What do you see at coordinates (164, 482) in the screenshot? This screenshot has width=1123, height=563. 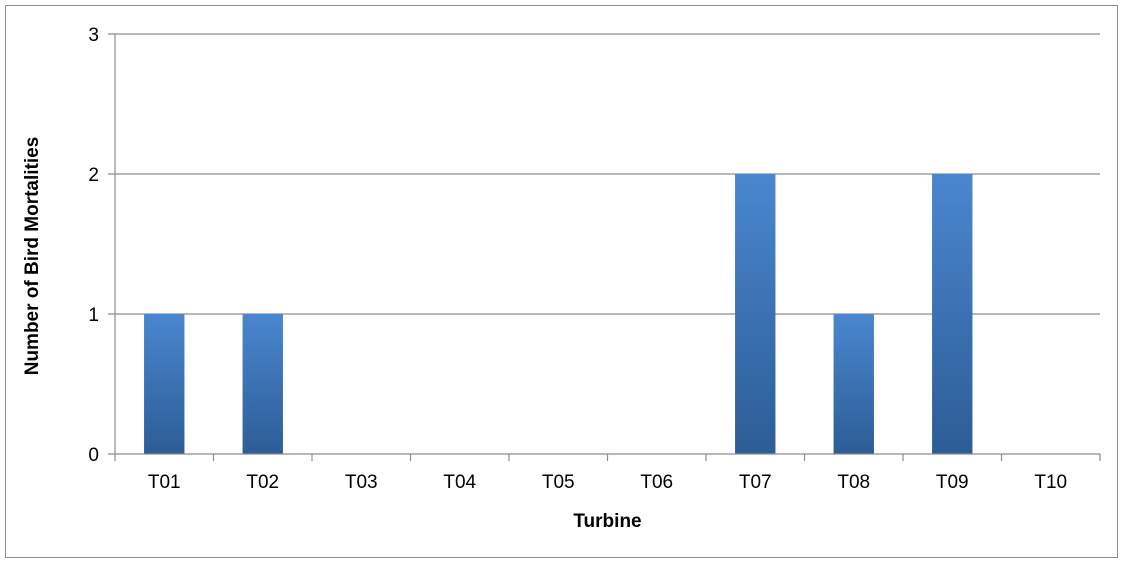 I see `x-tick-label-T01: T01` at bounding box center [164, 482].